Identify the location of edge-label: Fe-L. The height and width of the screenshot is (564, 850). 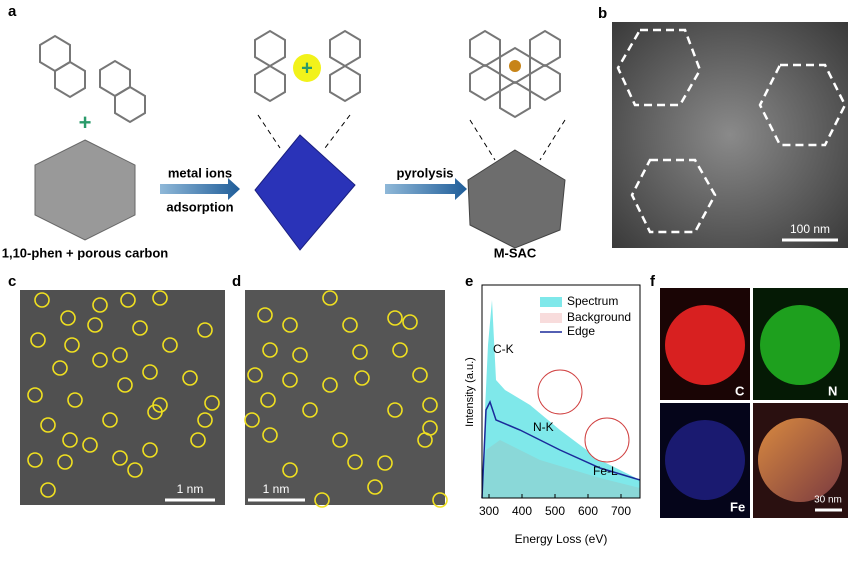
(605, 471).